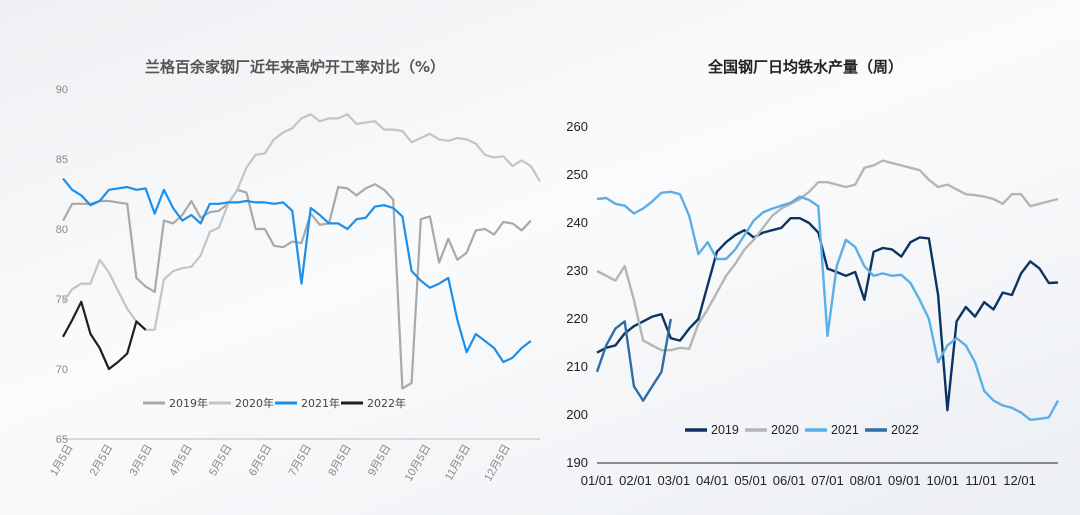  Describe the element at coordinates (577, 270) in the screenshot. I see `y-tick-label: 230` at that location.